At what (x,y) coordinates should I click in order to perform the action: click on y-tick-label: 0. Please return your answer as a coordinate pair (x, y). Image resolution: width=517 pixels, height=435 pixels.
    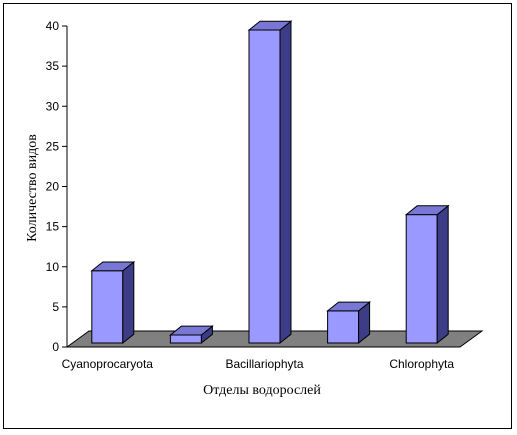
    Looking at the image, I should click on (55, 347).